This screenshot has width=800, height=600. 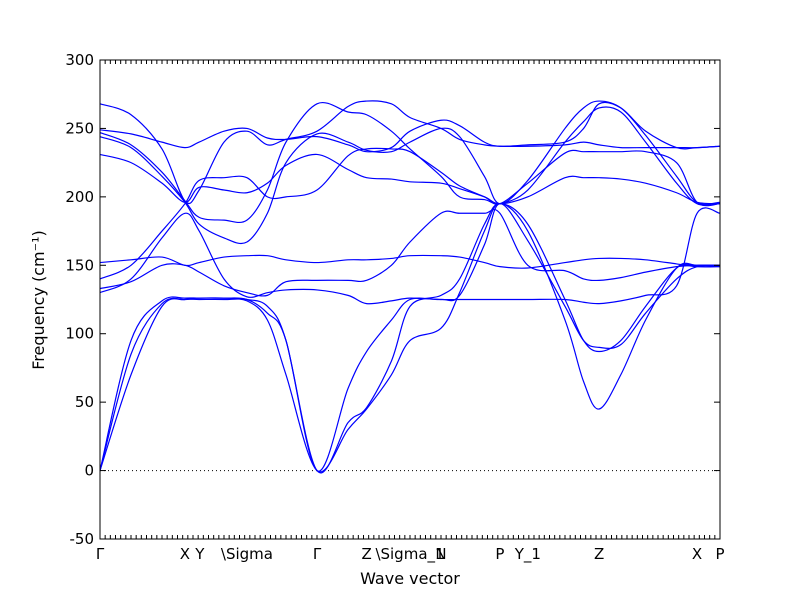 What do you see at coordinates (440, 554) in the screenshot?
I see `x-tick-label: N` at bounding box center [440, 554].